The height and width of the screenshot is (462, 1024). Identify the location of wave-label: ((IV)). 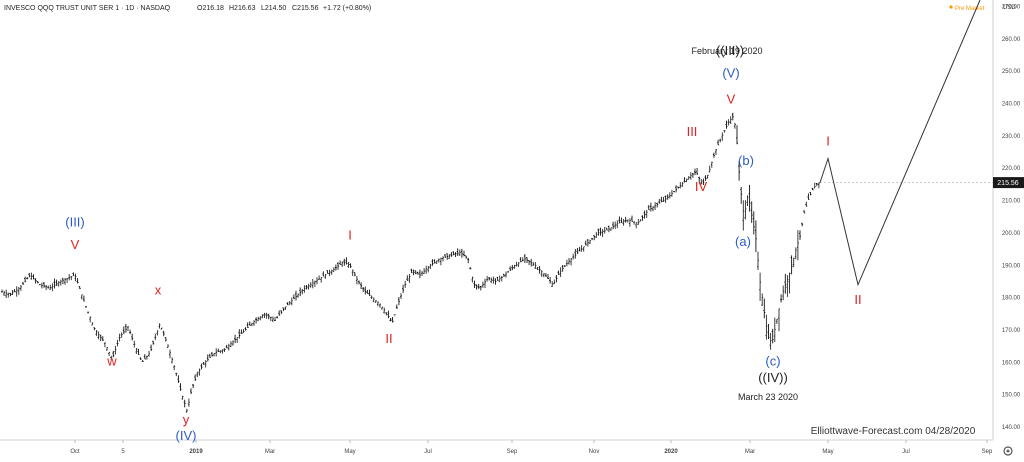
(773, 377).